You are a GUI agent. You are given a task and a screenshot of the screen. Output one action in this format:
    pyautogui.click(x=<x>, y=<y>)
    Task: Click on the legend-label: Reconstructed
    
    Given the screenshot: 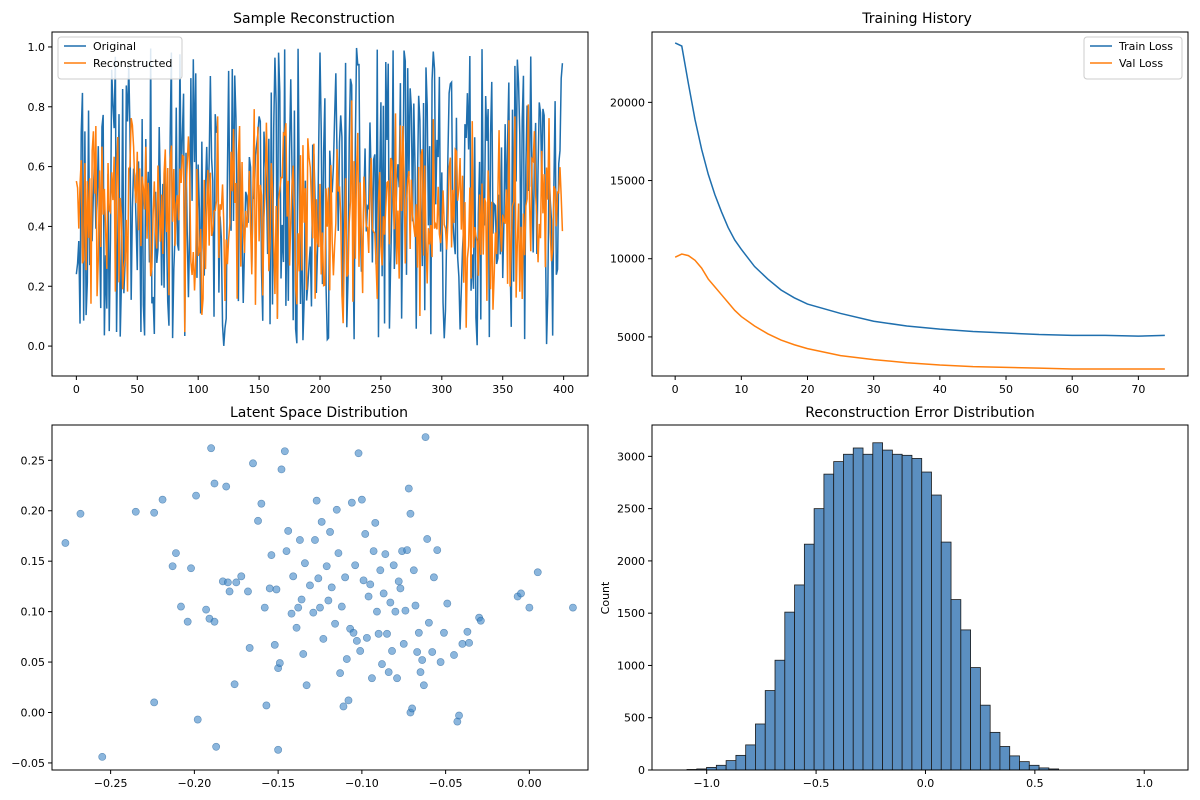 What is the action you would take?
    pyautogui.click(x=132, y=63)
    